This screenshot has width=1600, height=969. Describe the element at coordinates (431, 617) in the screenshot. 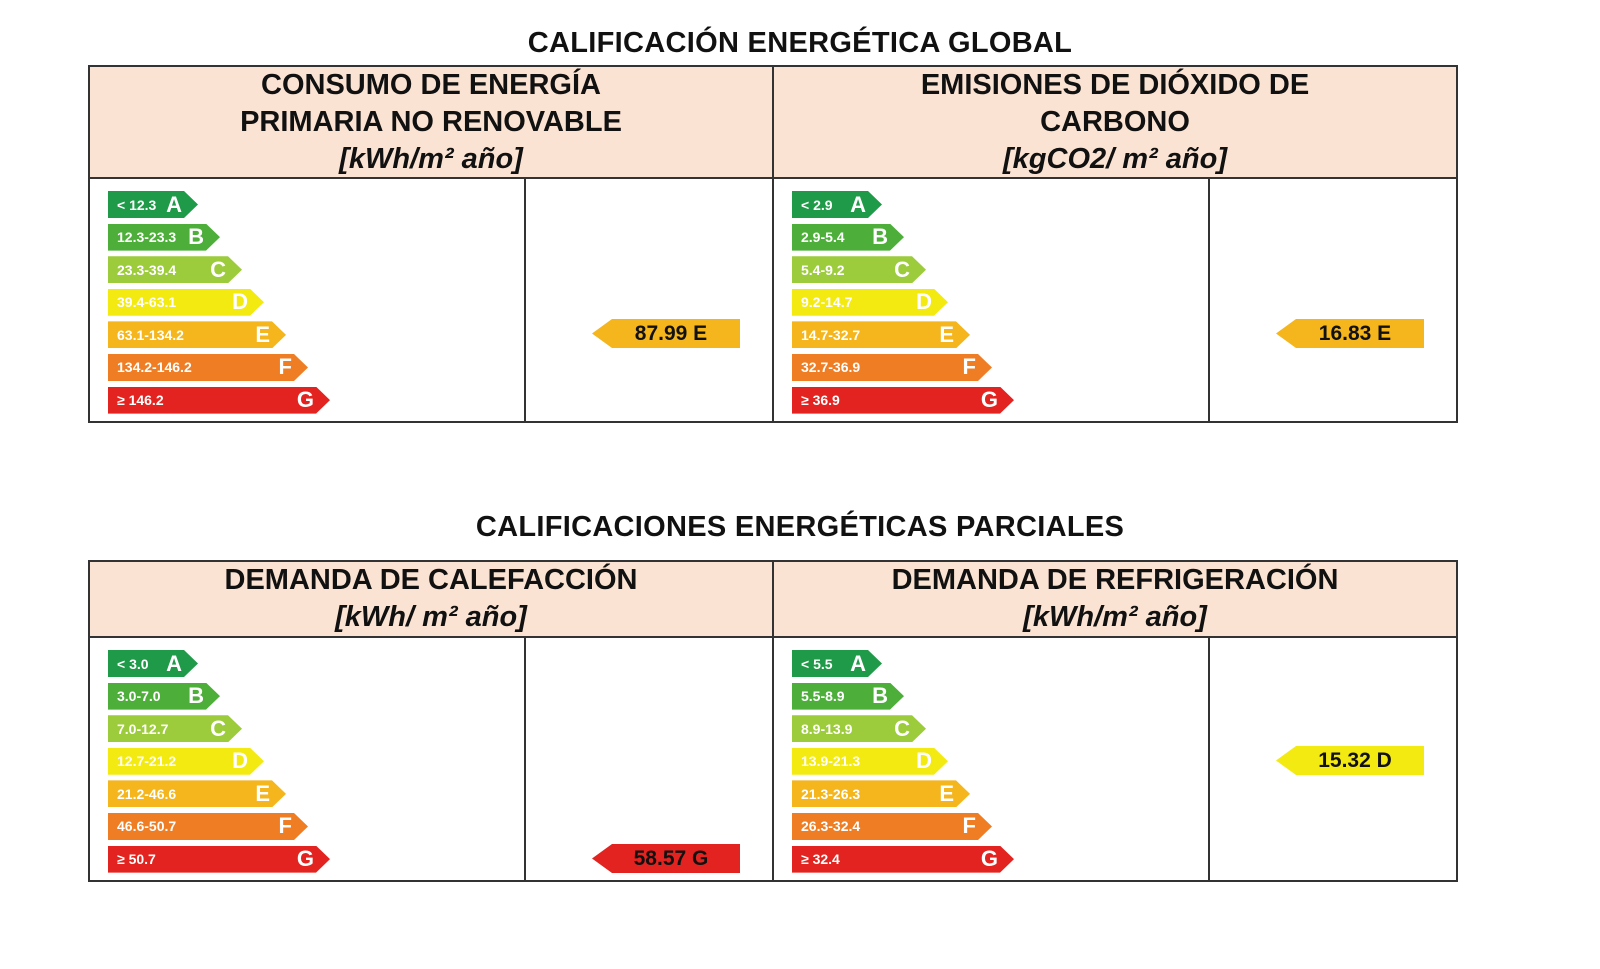

I see `heating-unit: [kWh/ m² año]` at that location.